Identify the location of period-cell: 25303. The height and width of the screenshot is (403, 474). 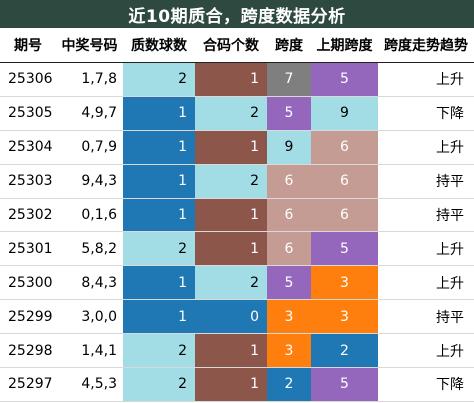
(28, 181).